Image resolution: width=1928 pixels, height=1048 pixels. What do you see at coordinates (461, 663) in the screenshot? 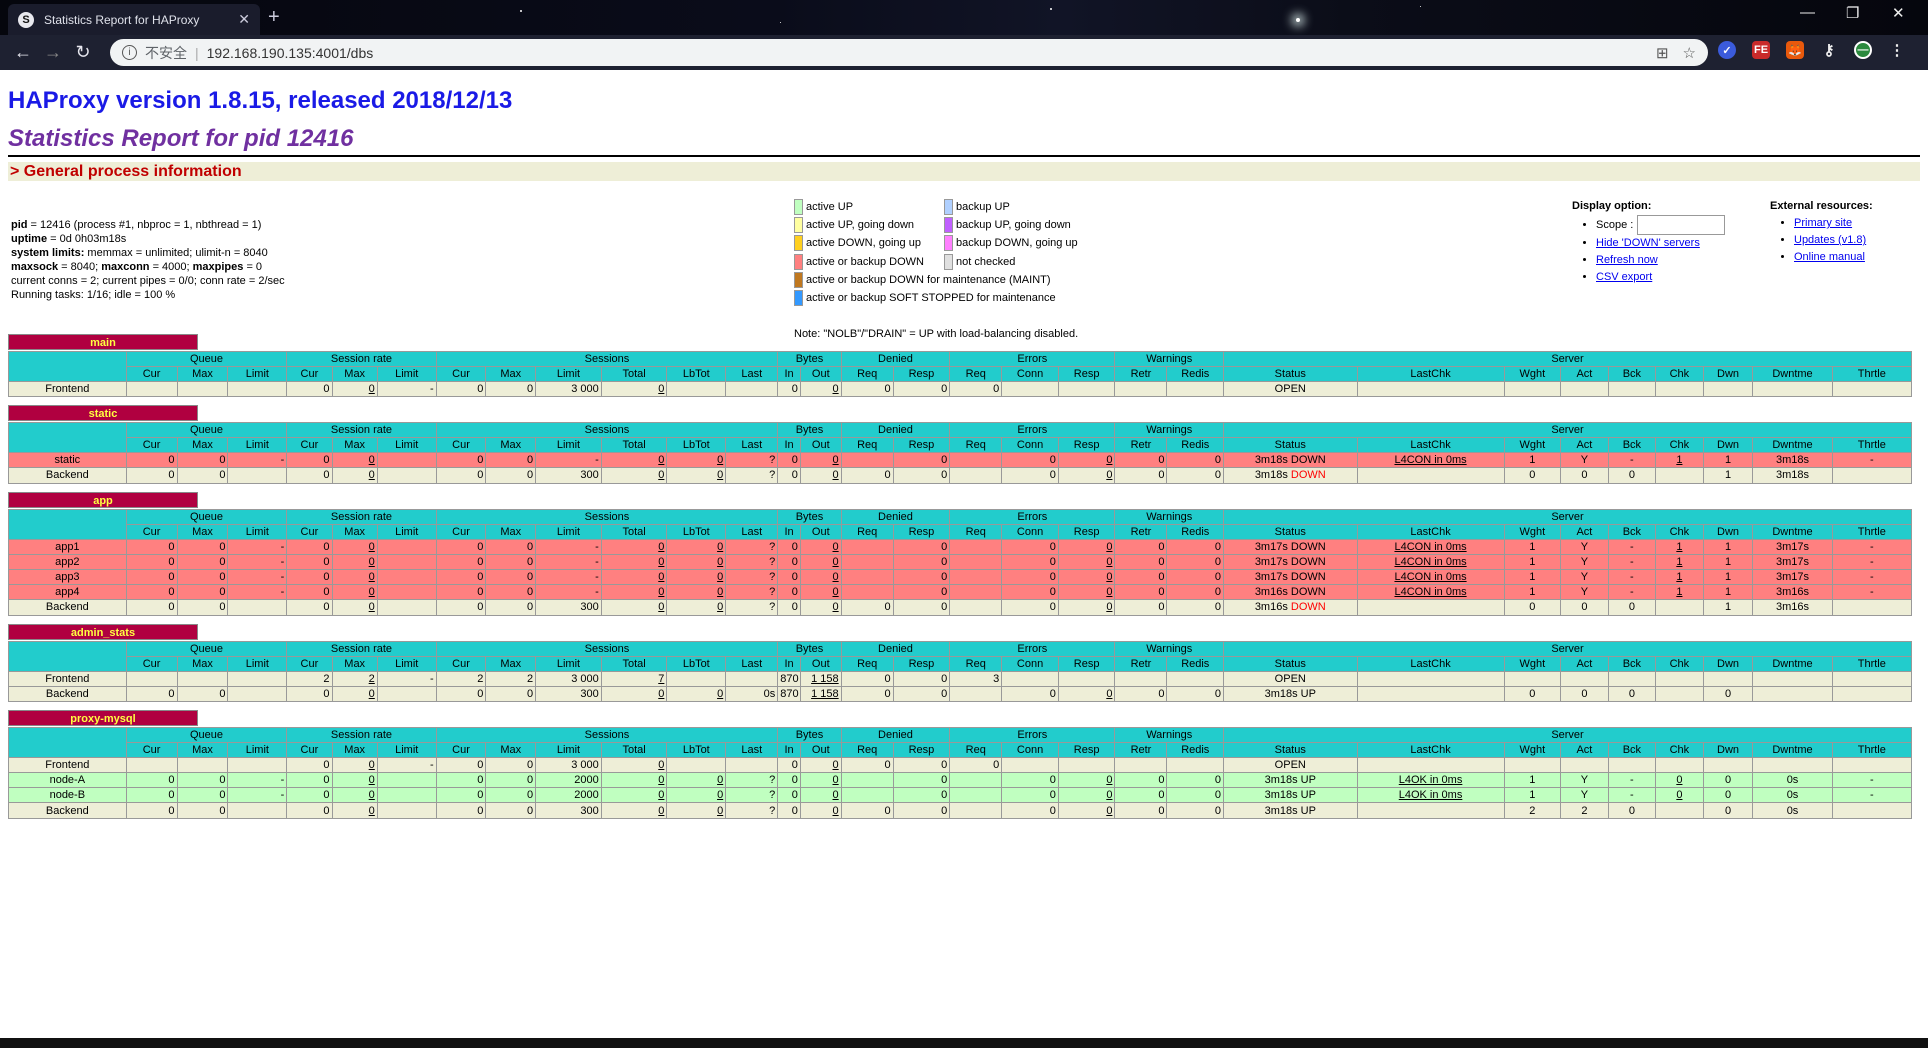
I see `column-header: Cur` at bounding box center [461, 663].